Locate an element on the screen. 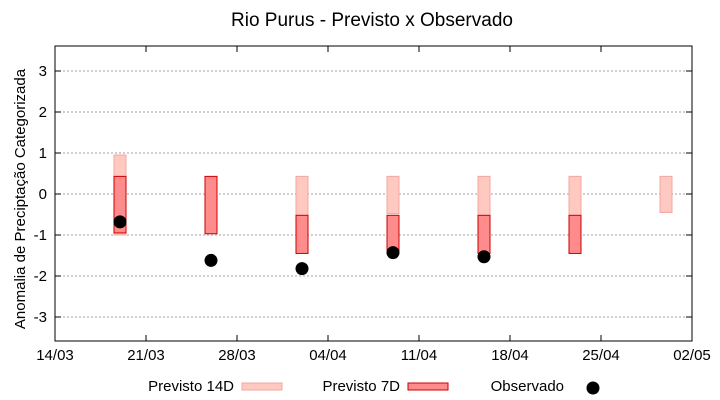  legend-label-observado: Observado is located at coordinates (527, 386).